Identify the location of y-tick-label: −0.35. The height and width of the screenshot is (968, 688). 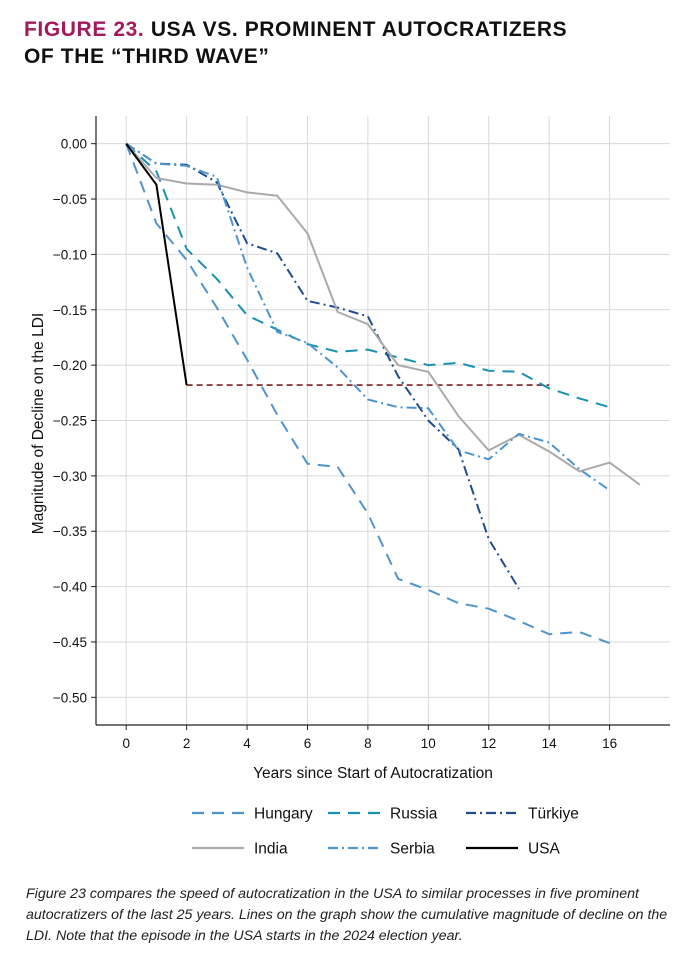
(70, 531).